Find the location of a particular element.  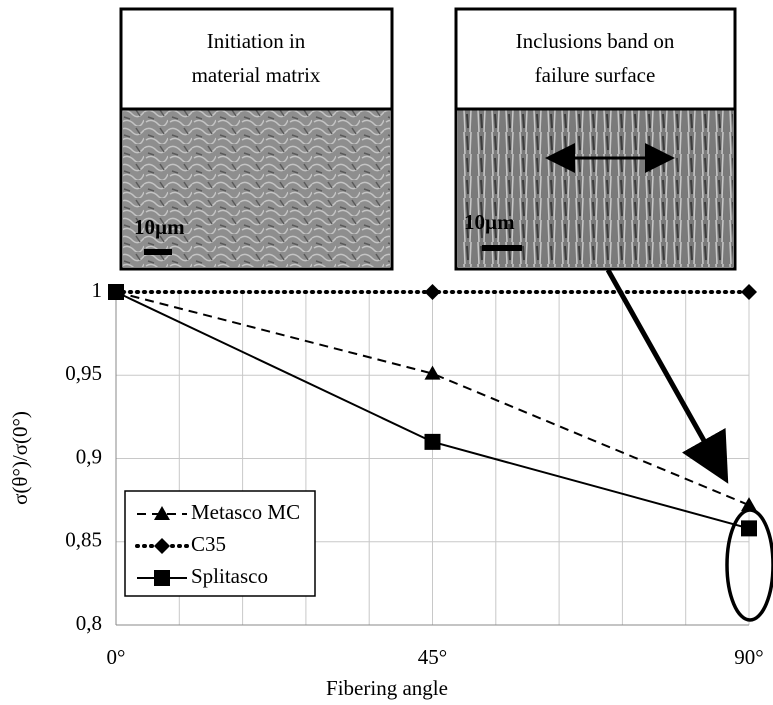

y-tick-label: 0,95 is located at coordinates (83, 373).